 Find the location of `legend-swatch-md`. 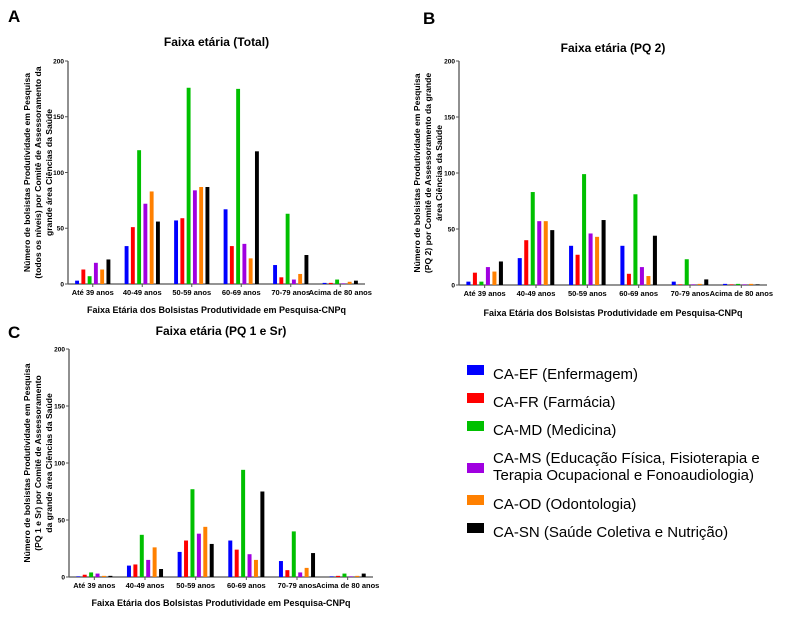

legend-swatch-md is located at coordinates (475, 426).